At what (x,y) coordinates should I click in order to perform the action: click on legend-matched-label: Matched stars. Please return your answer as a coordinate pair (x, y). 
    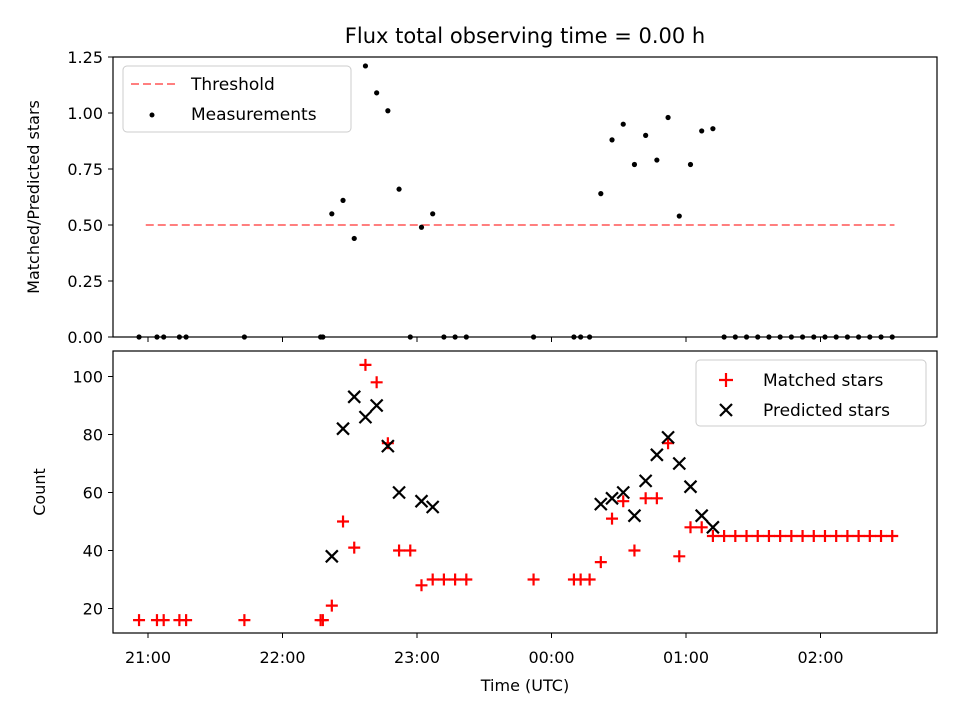
    Looking at the image, I should click on (823, 381).